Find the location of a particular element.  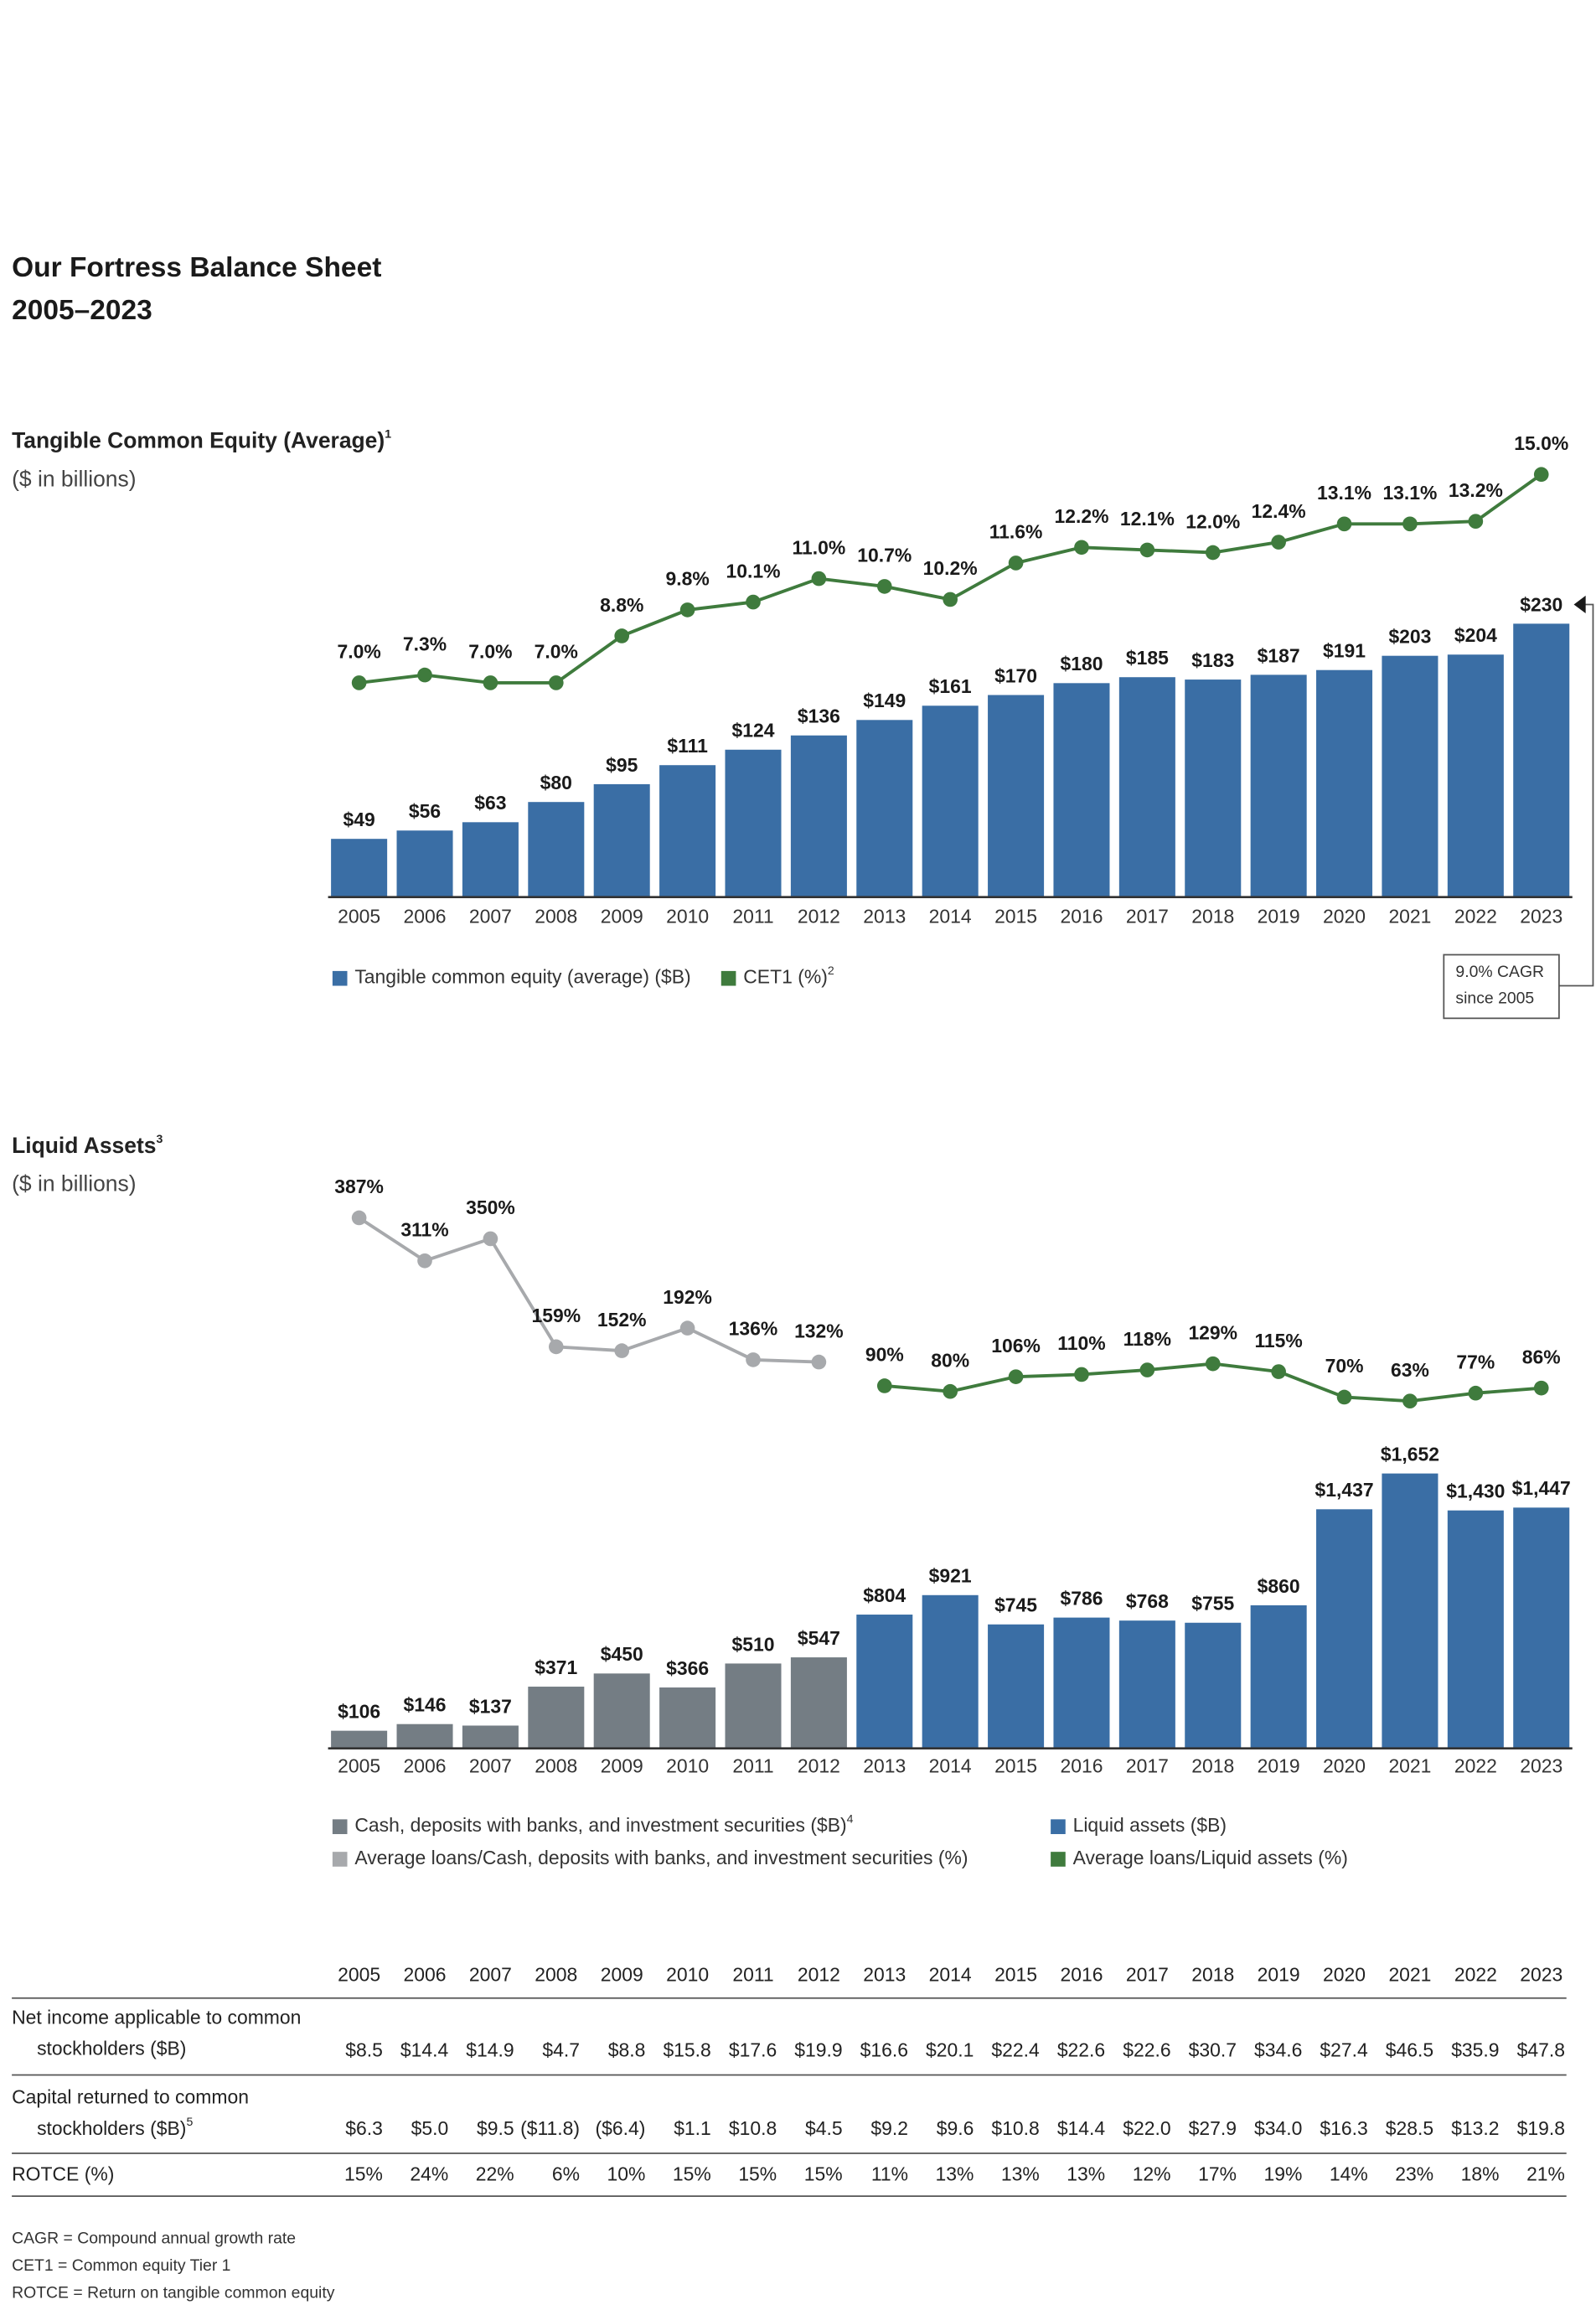

x-tick-label: 2017 is located at coordinates (1147, 1766).